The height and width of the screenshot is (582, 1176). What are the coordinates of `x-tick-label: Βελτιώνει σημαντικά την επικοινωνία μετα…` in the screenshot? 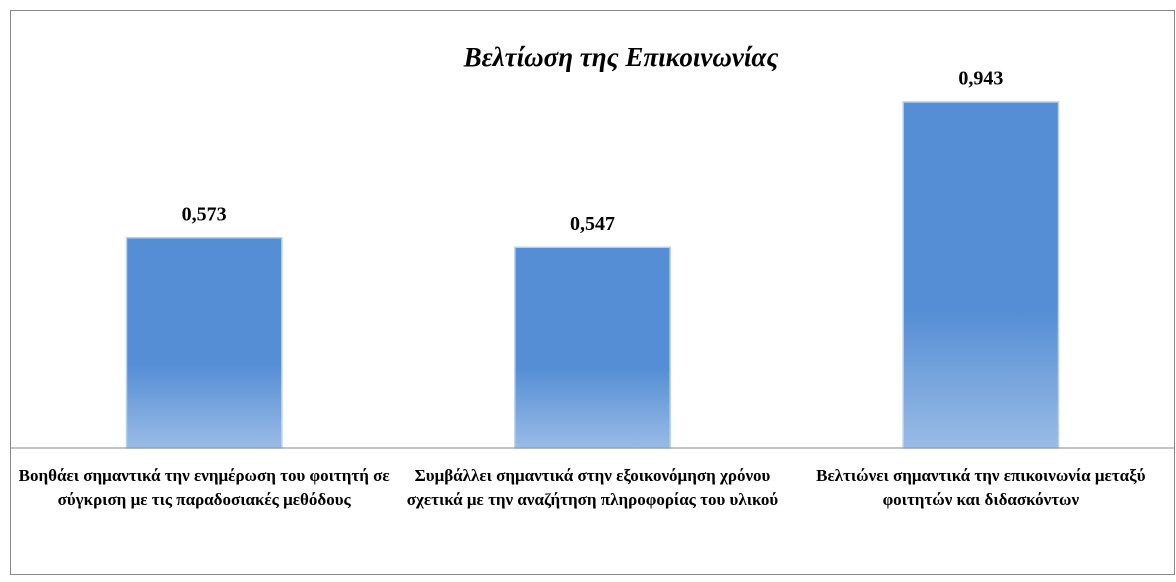 It's located at (981, 487).